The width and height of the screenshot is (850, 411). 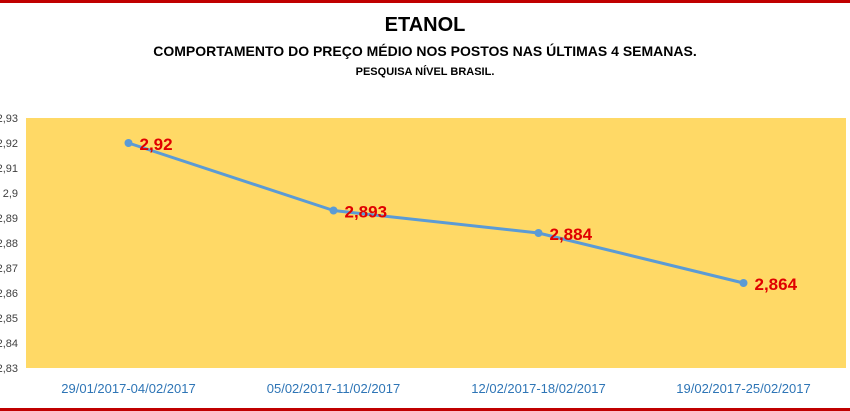 I want to click on y-tick-label: 2,84, so click(x=9, y=344).